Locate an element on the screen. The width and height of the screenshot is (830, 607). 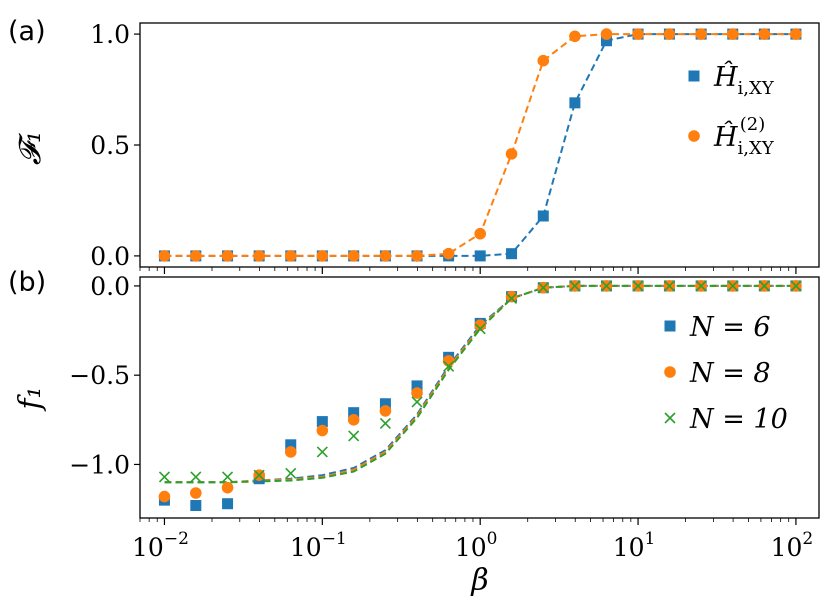
y-tick-label: 1.0 is located at coordinates (110, 34).